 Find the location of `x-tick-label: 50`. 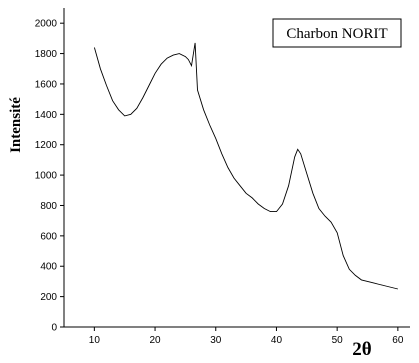

x-tick-label: 50 is located at coordinates (338, 340).